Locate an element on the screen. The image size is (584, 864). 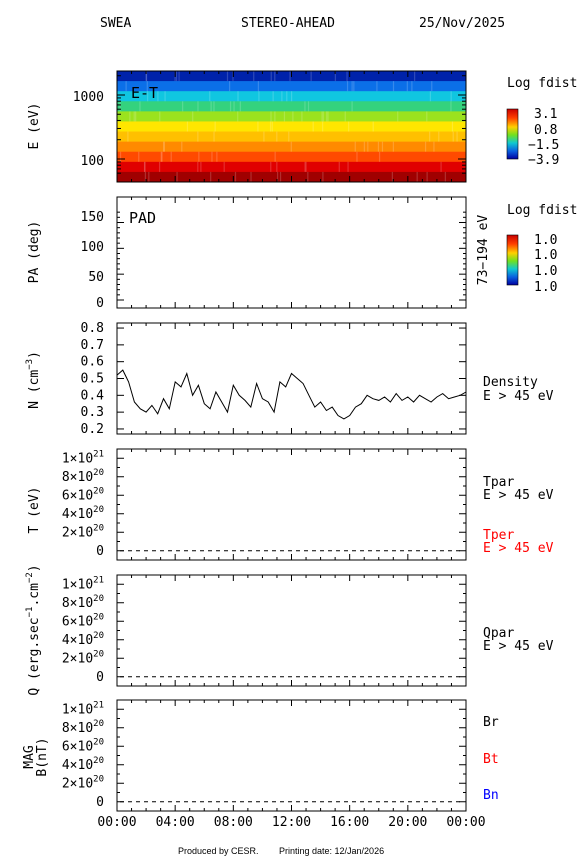
bn-legend: Bn is located at coordinates (491, 795).